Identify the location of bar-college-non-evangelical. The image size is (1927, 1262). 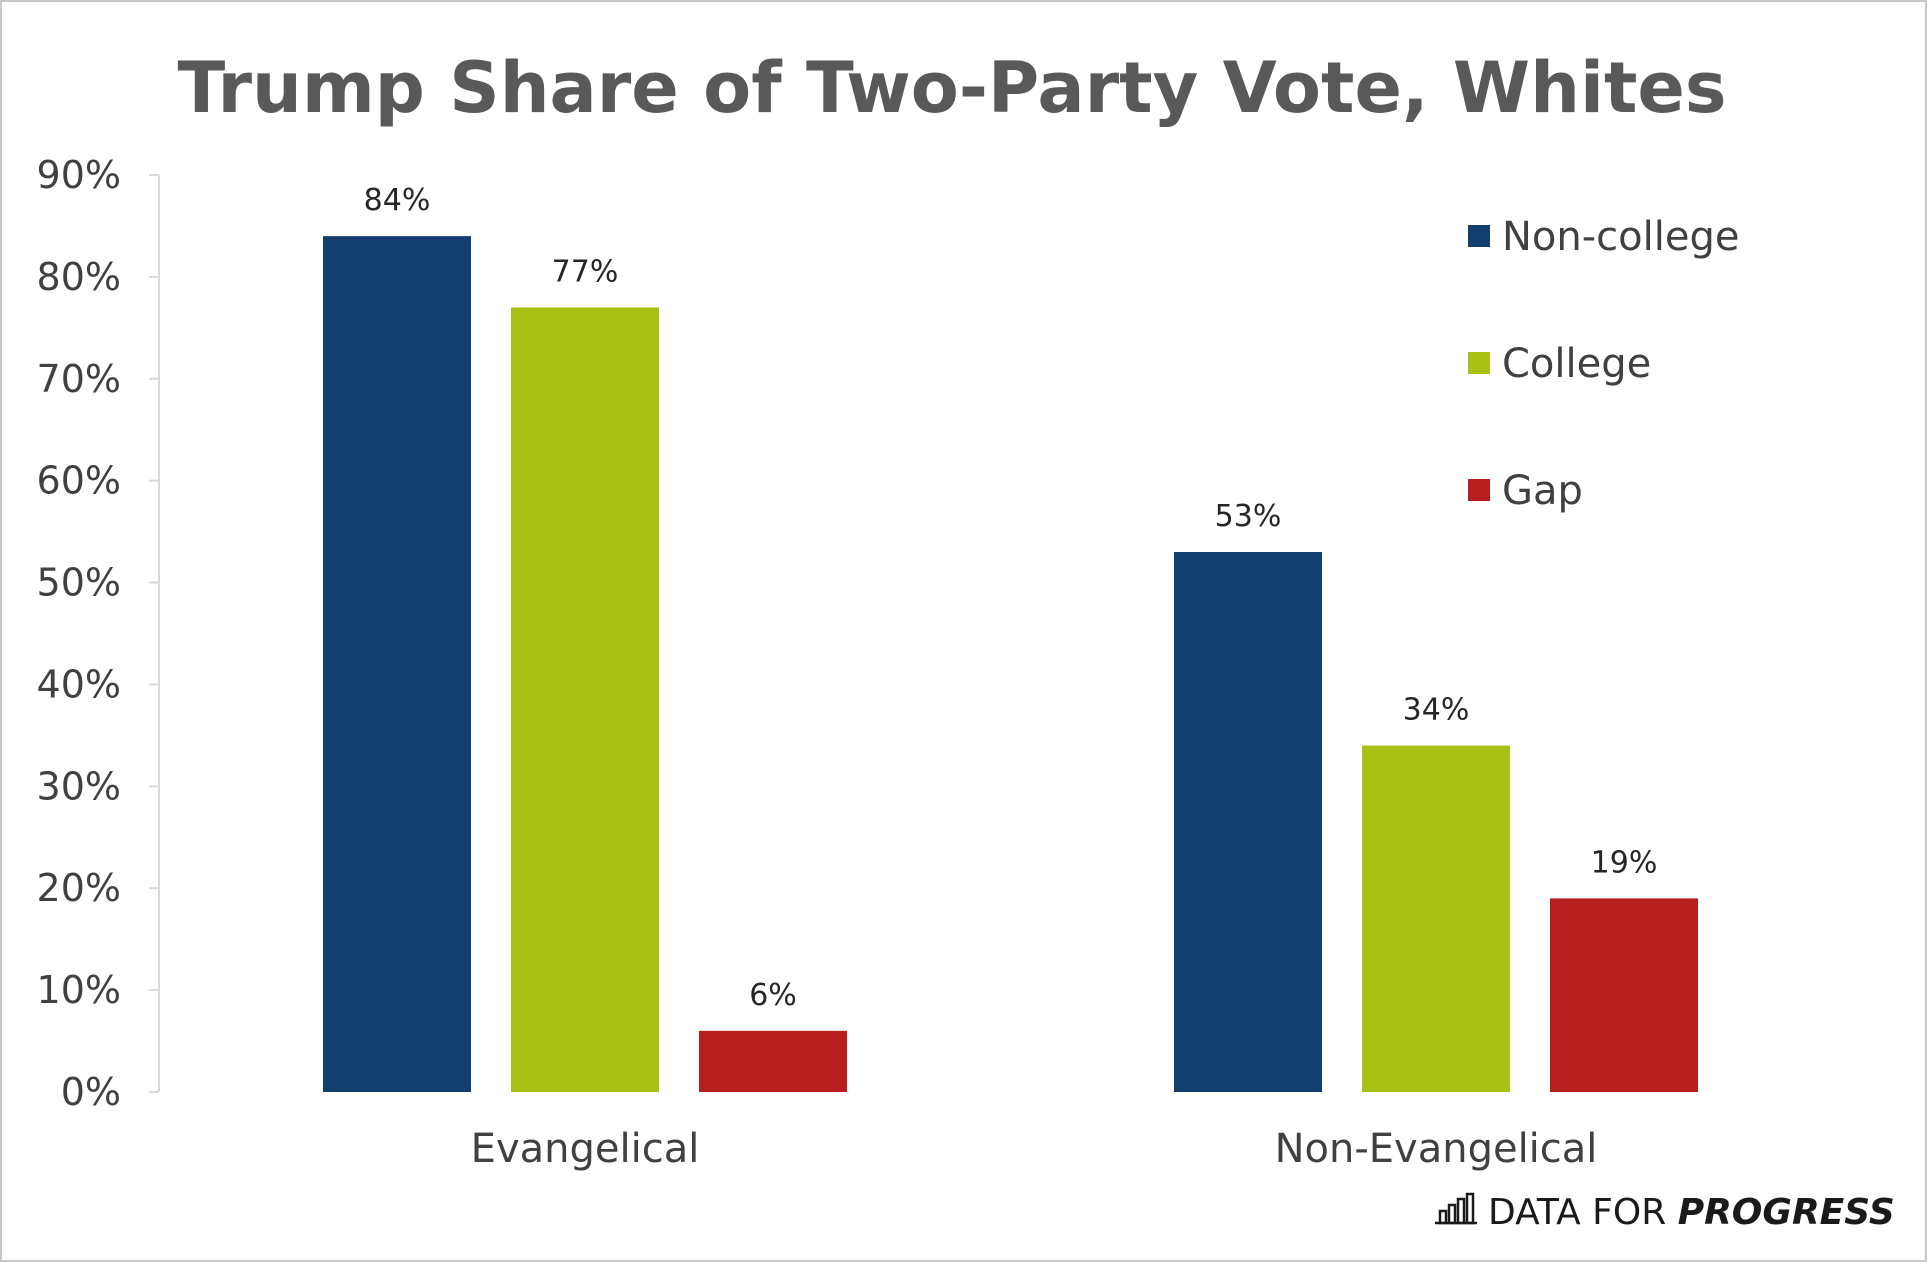
(1436, 918).